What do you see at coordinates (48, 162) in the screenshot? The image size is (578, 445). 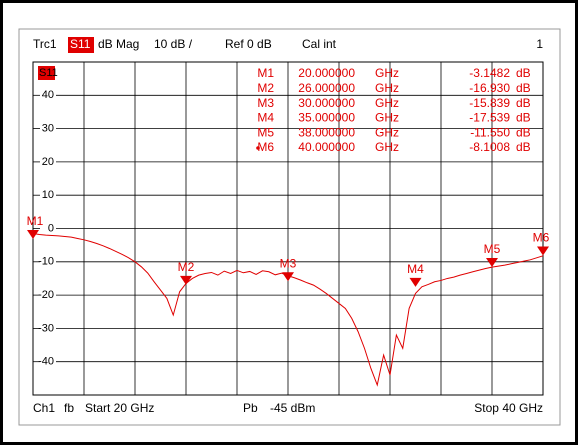 I see `y-tick-label: 20` at bounding box center [48, 162].